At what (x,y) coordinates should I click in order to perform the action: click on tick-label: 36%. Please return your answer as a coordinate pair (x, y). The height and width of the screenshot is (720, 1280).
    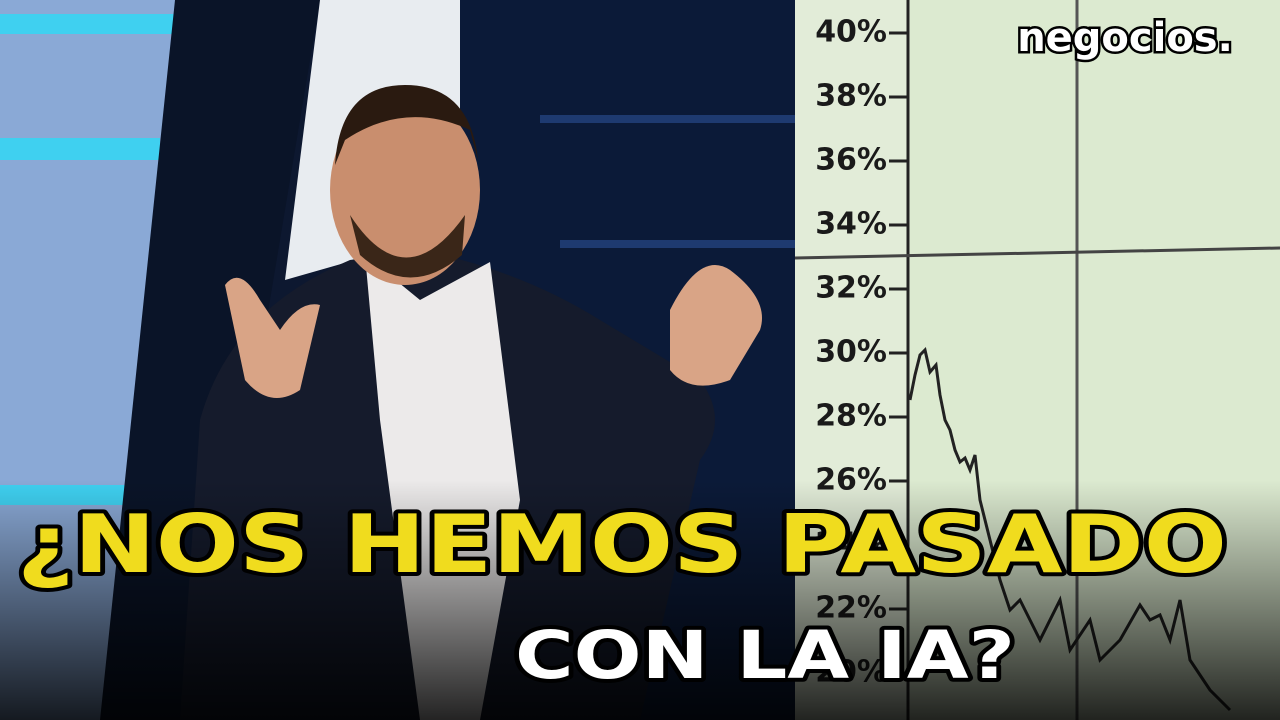
    Looking at the image, I should click on (851, 160).